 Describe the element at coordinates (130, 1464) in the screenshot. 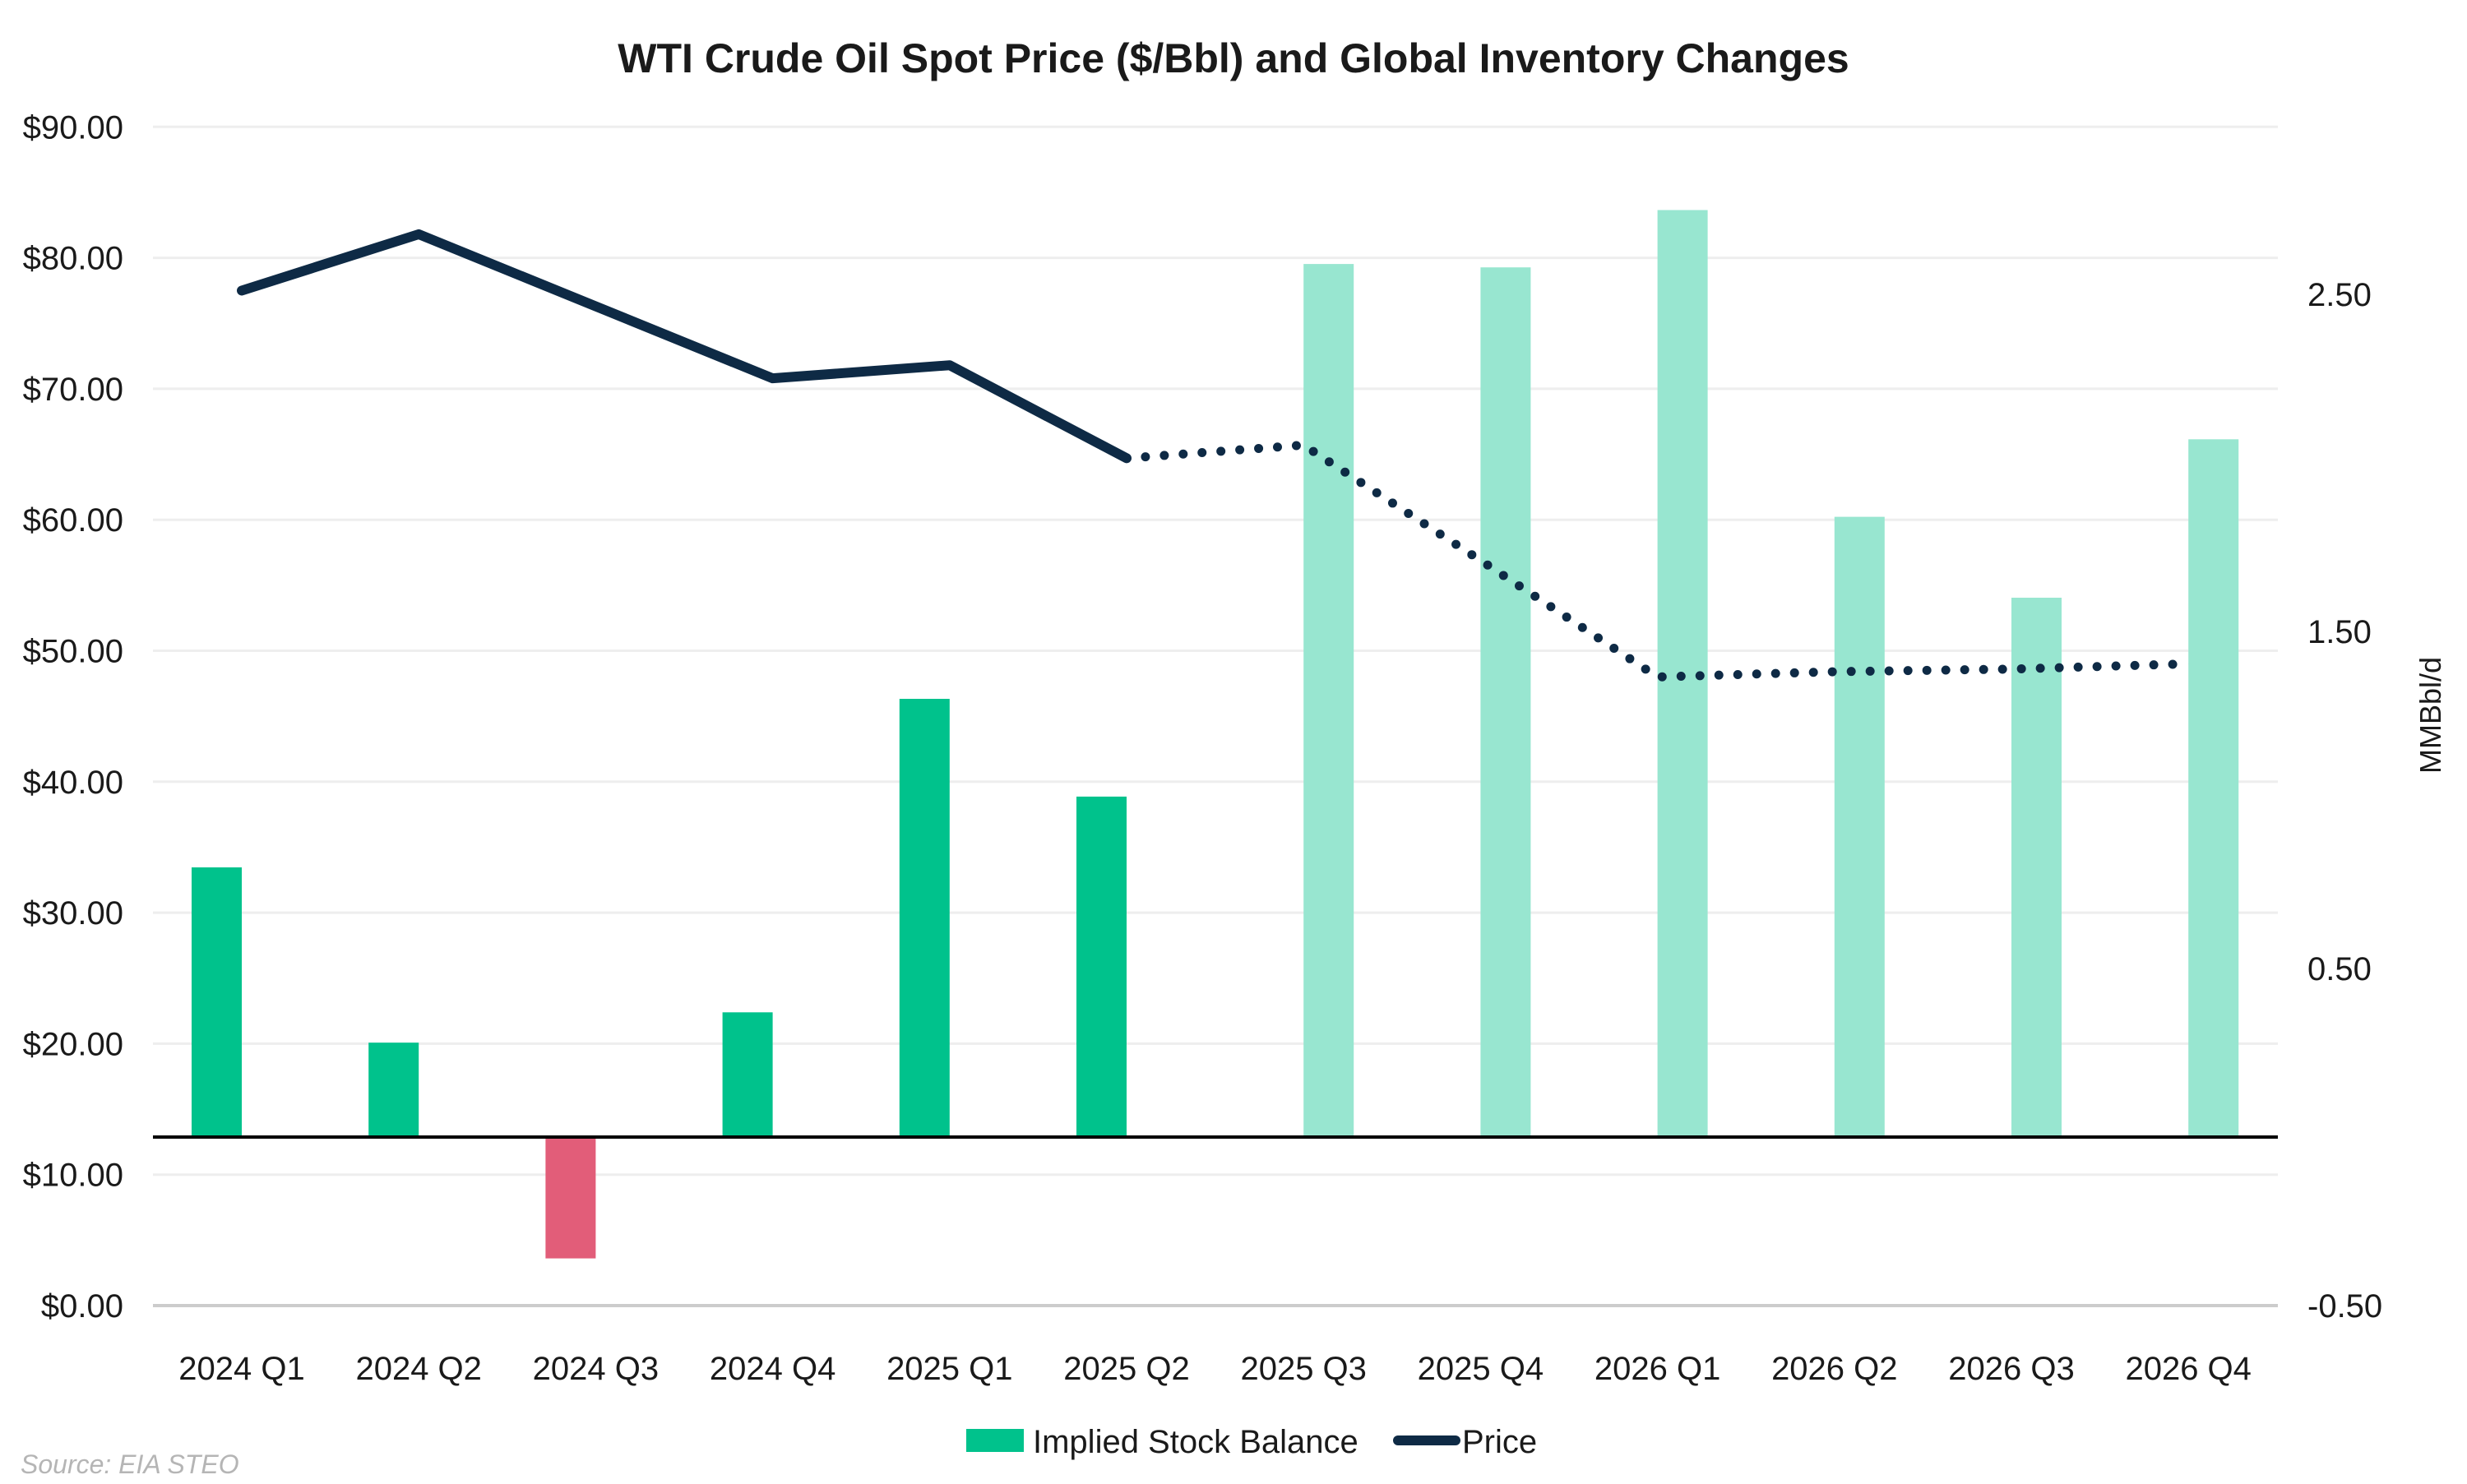

I see `source-note: Source: EIA STEO` at that location.